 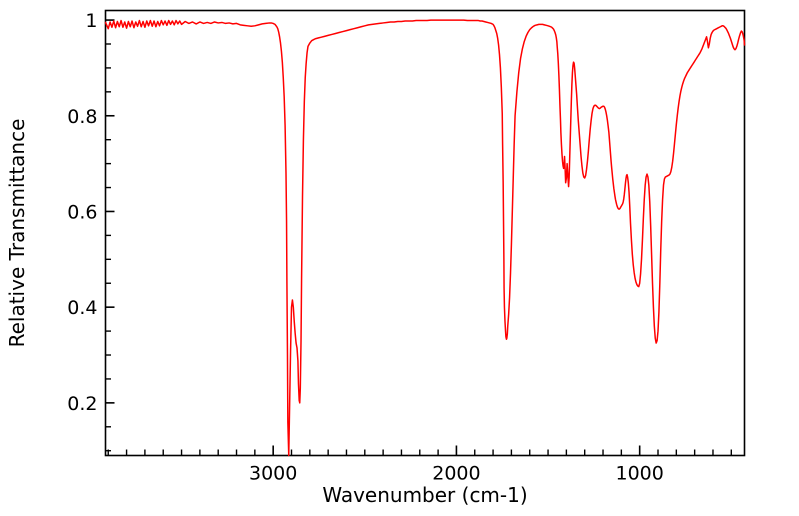 I want to click on y-tick-label: 1, so click(x=91, y=21).